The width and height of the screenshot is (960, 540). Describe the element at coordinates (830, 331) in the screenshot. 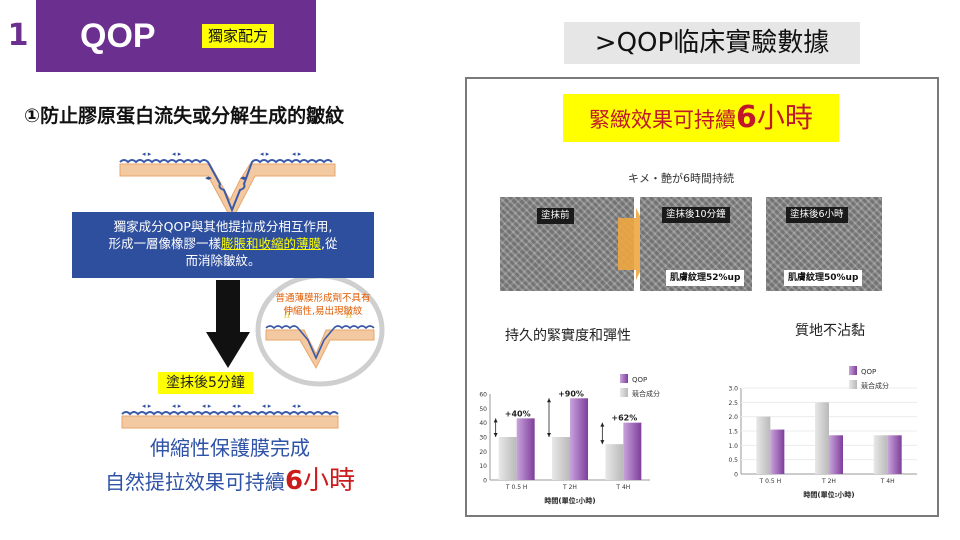

I see `chart-2-title: 質地不沾黏` at that location.